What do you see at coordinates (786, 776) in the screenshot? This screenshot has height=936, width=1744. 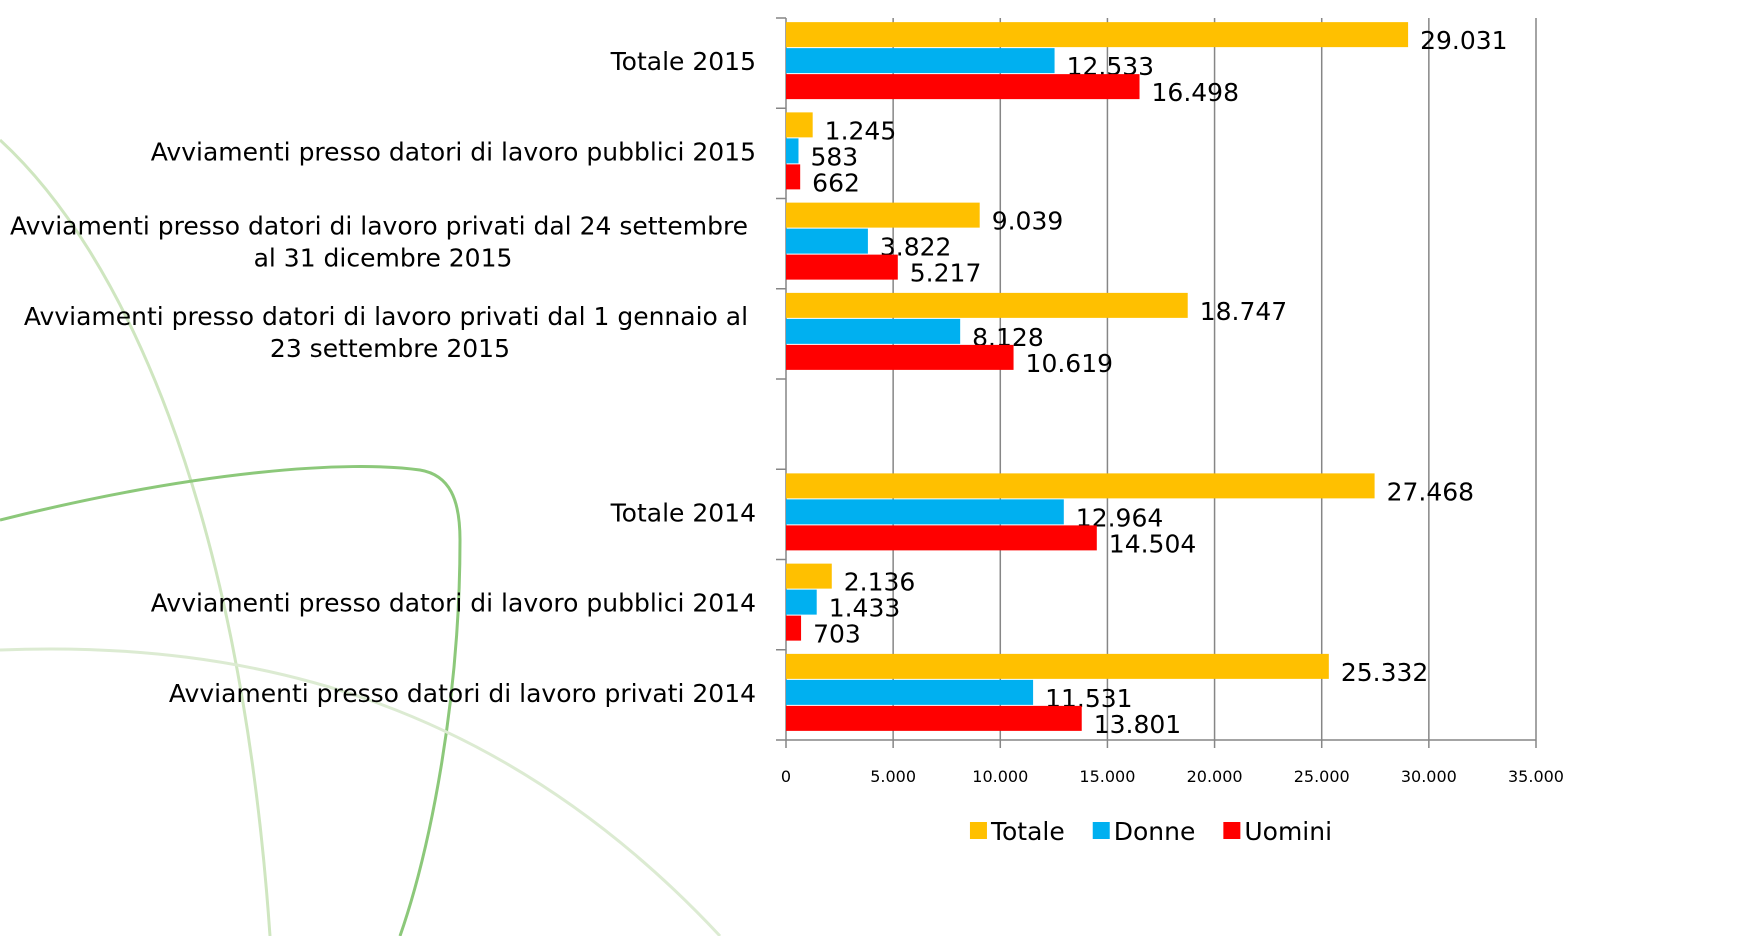 I see `x-tick-label: 0` at bounding box center [786, 776].